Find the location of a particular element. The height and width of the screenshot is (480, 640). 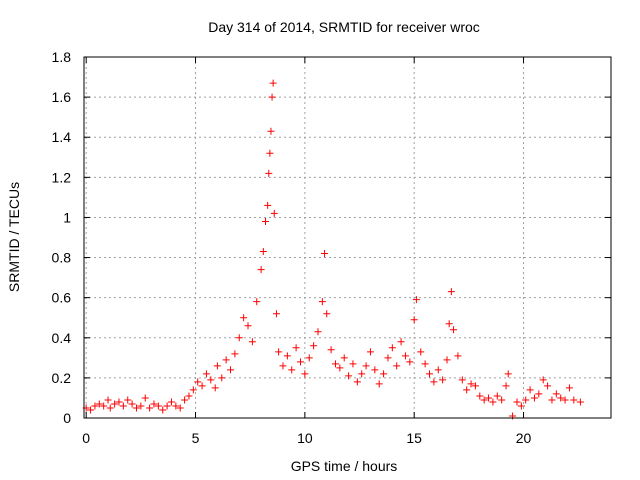

y-tick-label: 1.4 is located at coordinates (62, 137).